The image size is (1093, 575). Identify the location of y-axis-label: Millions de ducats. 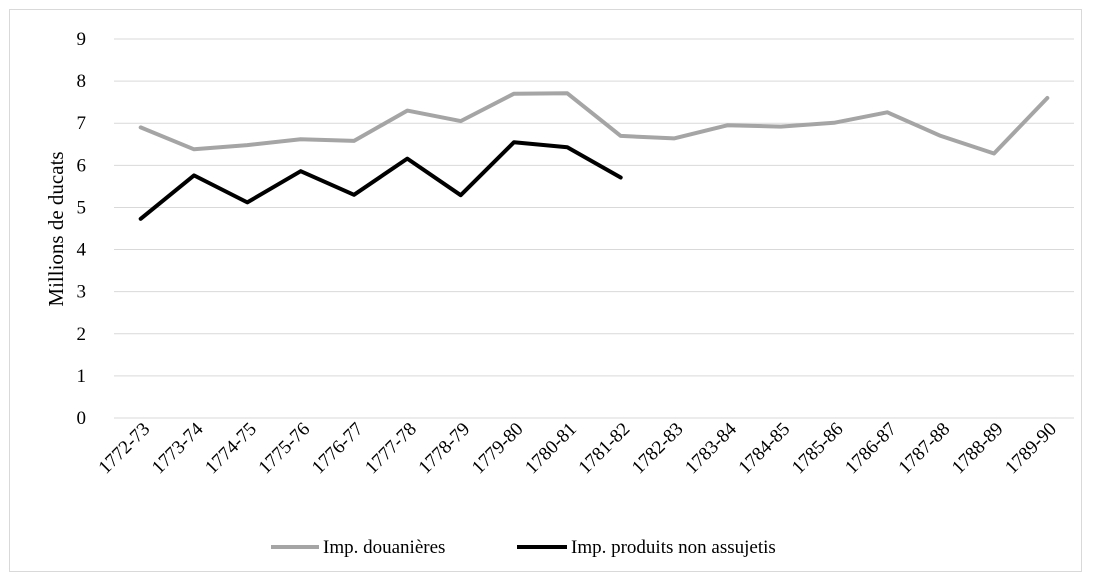
(56, 228).